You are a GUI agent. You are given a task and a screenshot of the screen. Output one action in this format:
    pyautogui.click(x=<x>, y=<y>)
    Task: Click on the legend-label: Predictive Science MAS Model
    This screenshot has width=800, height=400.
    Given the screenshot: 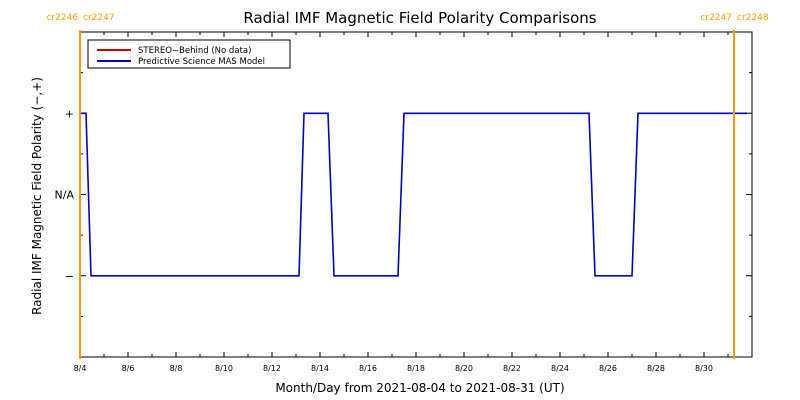 What is the action you would take?
    pyautogui.click(x=201, y=62)
    